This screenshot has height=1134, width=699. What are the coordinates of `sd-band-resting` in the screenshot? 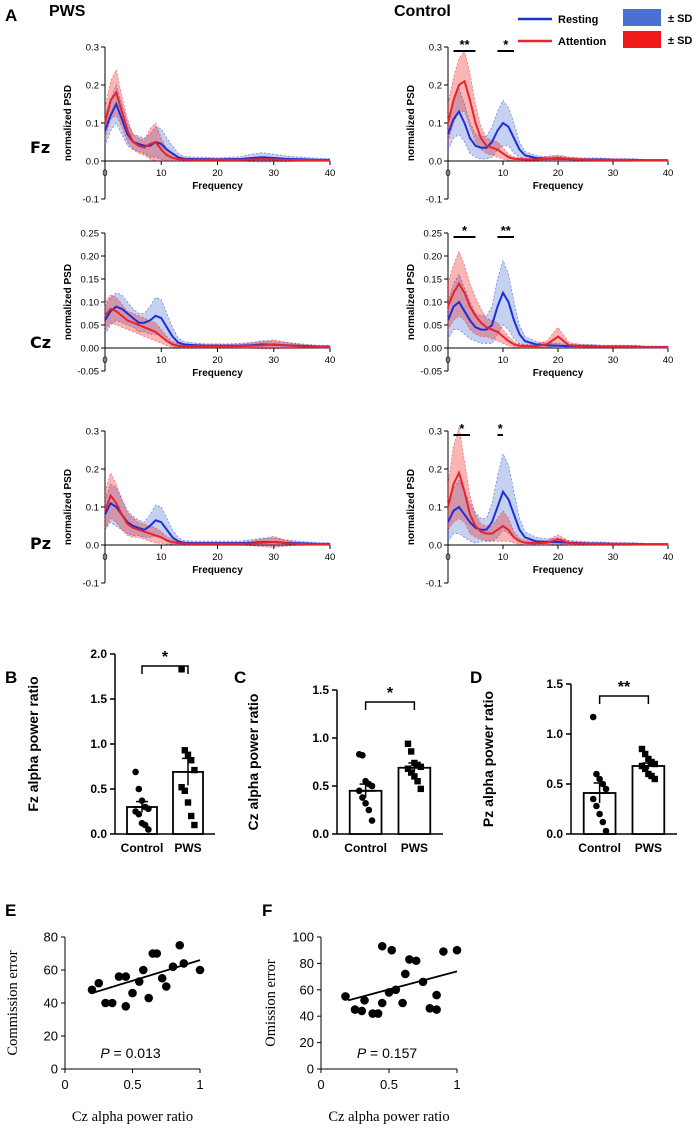 It's located at (217, 320).